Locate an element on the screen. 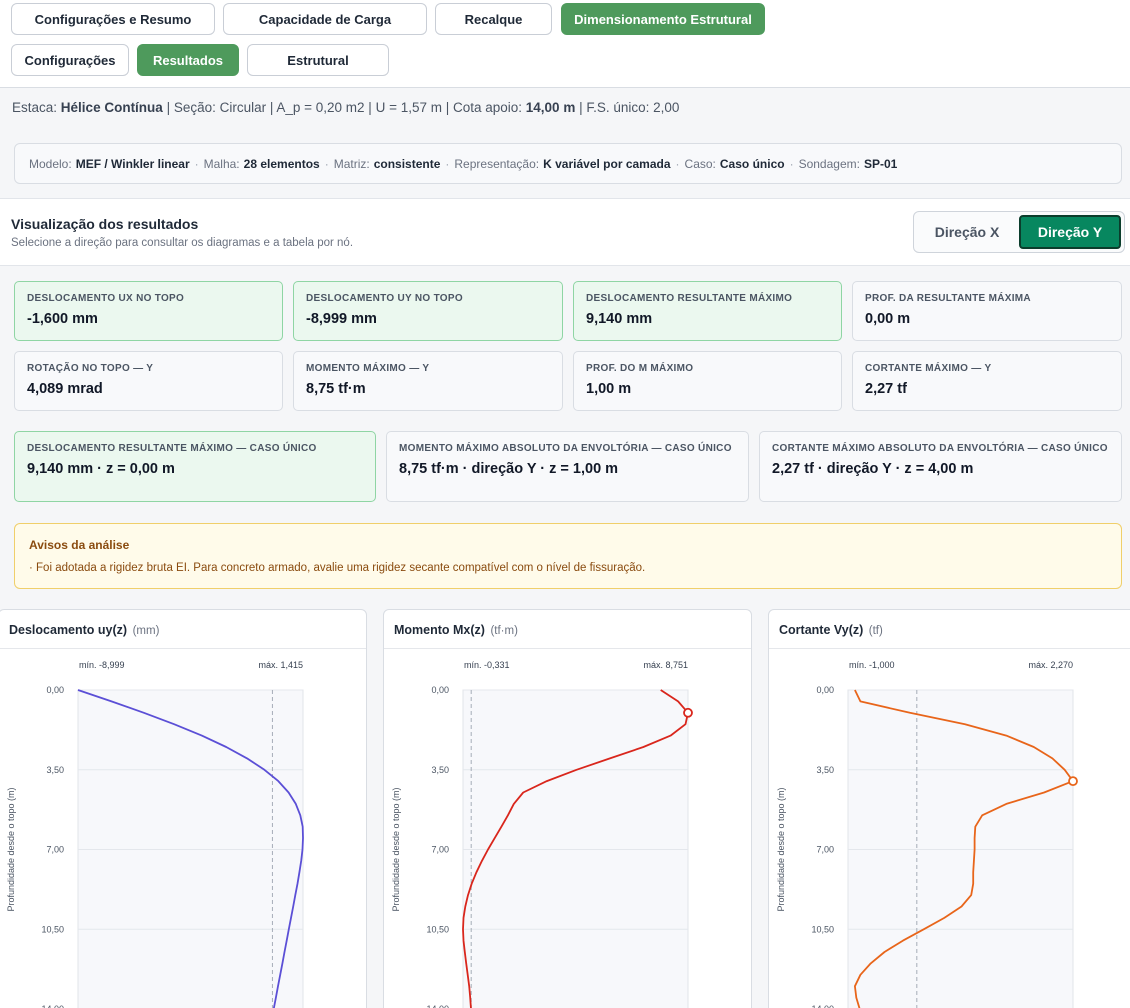  mesh-value: 28 elementos is located at coordinates (281, 163).